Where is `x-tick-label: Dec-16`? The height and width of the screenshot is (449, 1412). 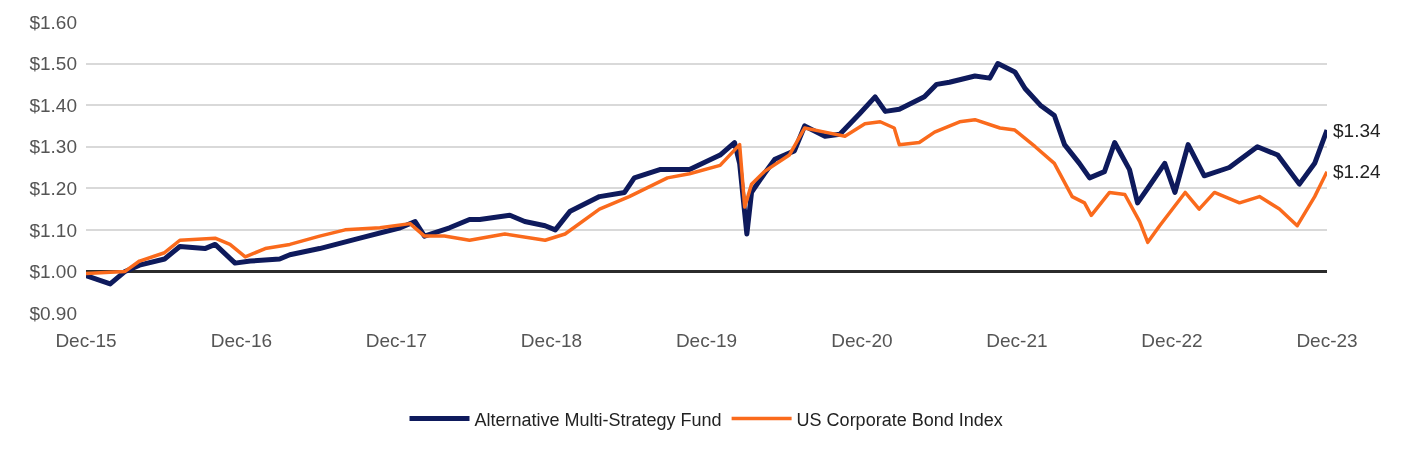 x-tick-label: Dec-16 is located at coordinates (241, 340).